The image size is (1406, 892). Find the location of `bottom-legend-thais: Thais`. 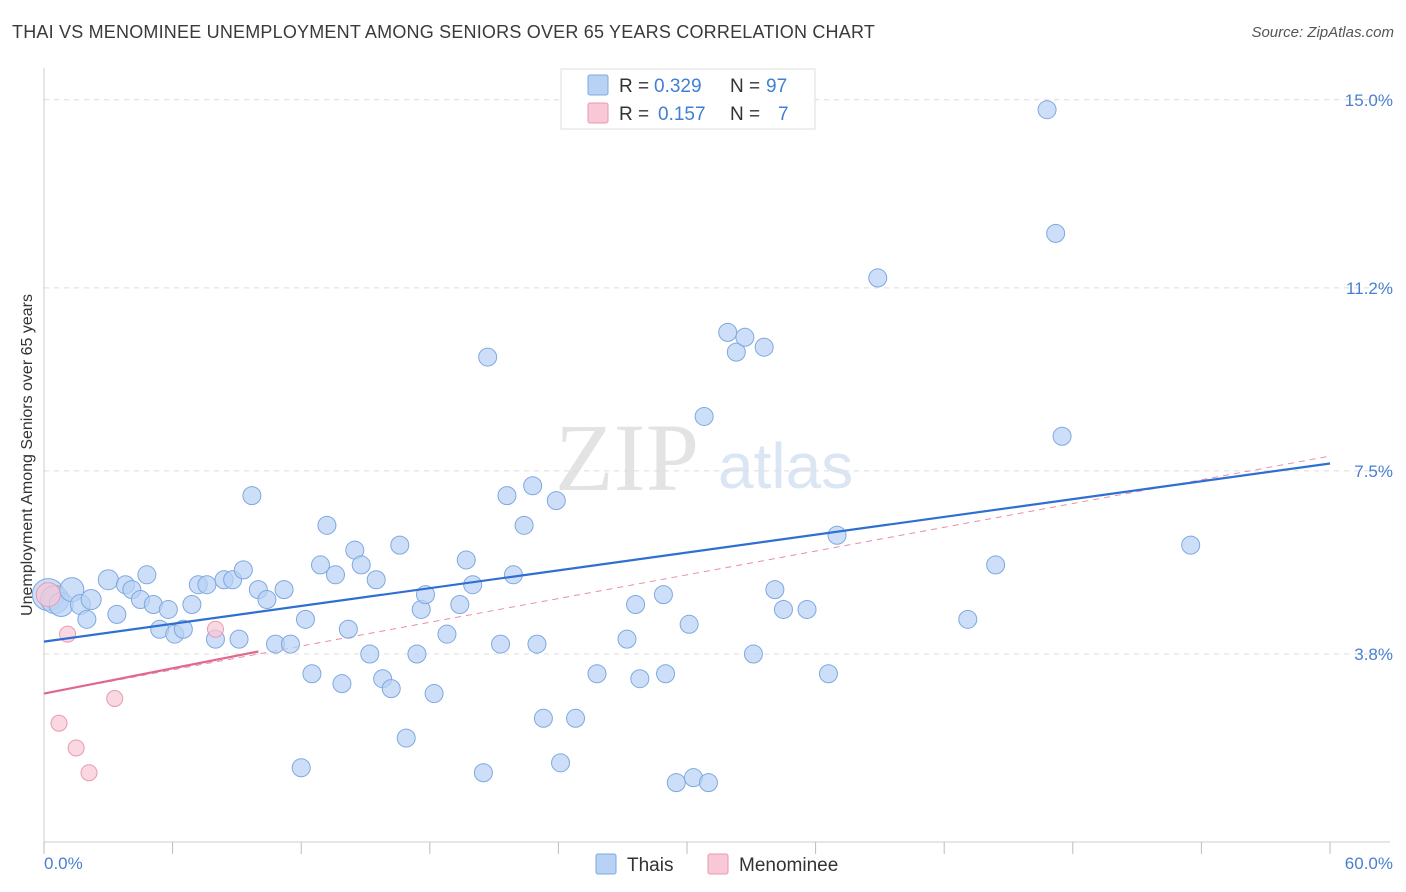

bottom-legend-thais: Thais is located at coordinates (650, 865).